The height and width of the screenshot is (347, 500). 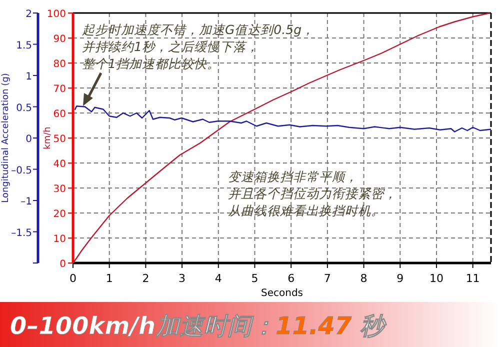 What do you see at coordinates (59, 214) in the screenshot?
I see `y-tick-label: 20` at bounding box center [59, 214].